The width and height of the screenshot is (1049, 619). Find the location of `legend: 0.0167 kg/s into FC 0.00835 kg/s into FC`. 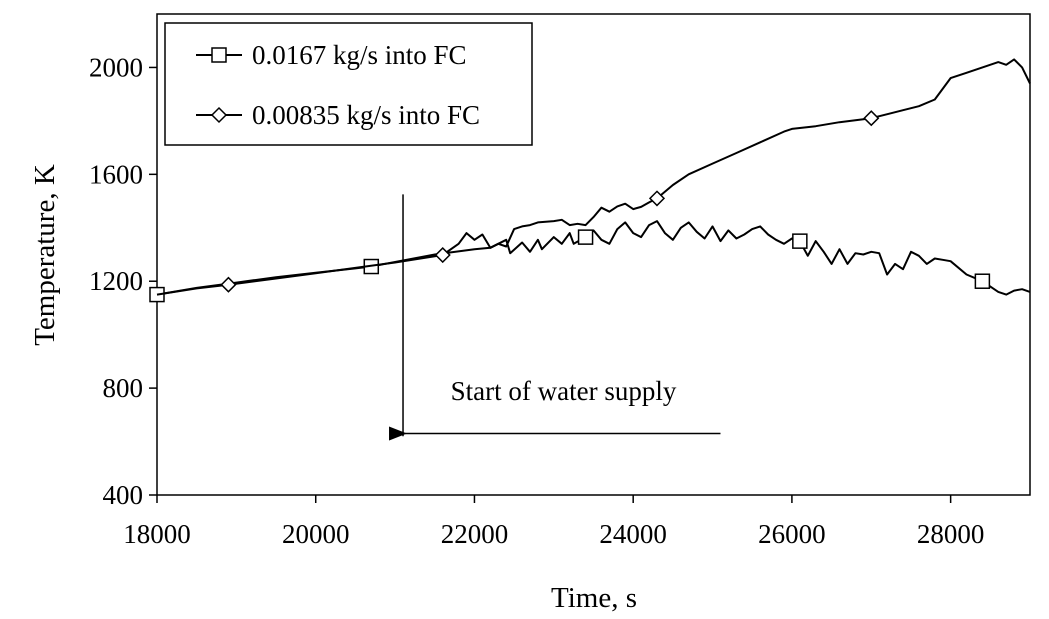

legend: 0.0167 kg/s into FC 0.00835 kg/s into FC is located at coordinates (348, 84).